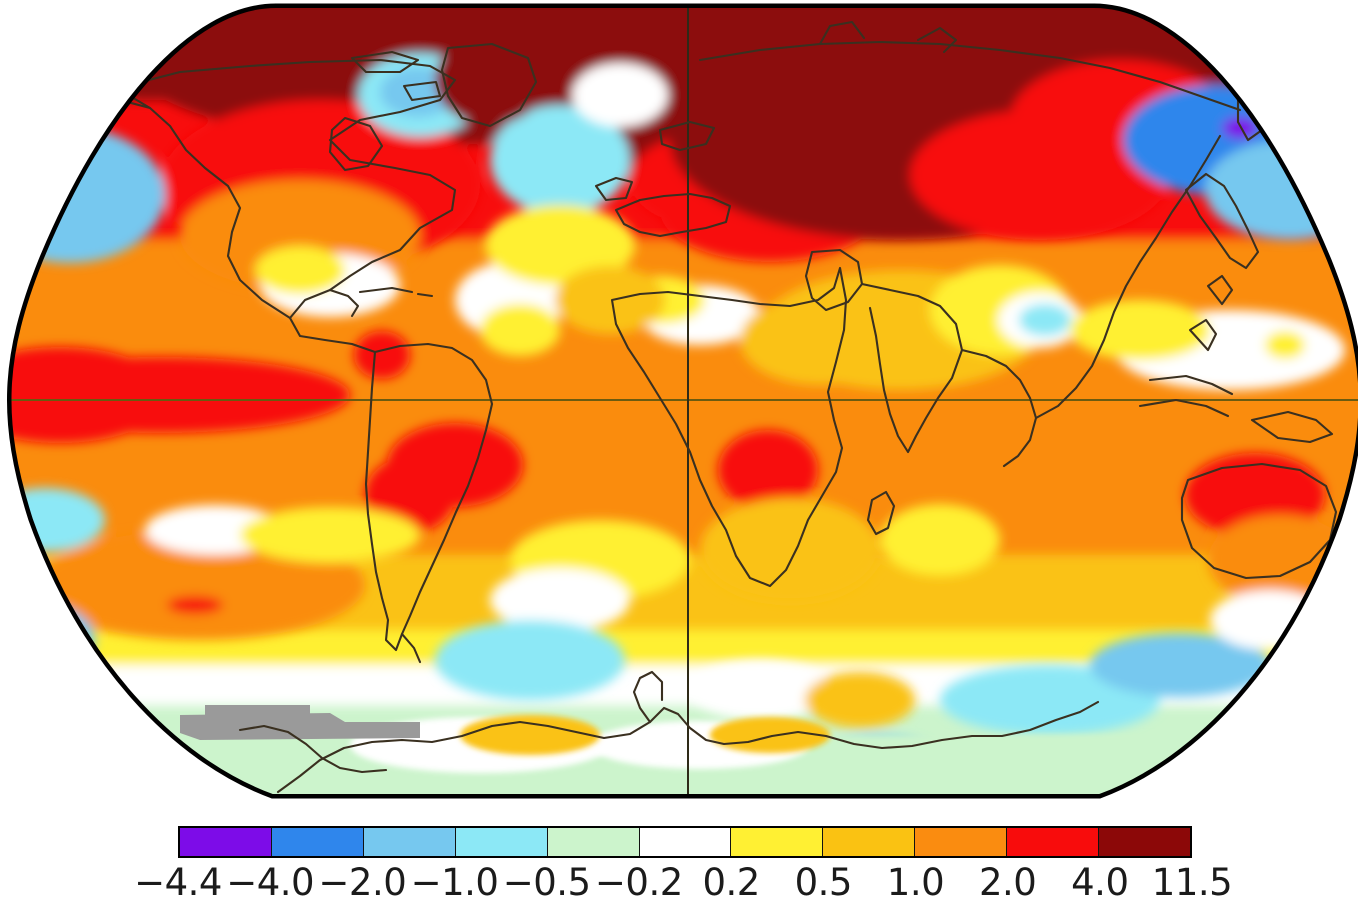 The height and width of the screenshot is (913, 1358). Describe the element at coordinates (915, 882) in the screenshot. I see `colorbar-tick-8: 1.0` at that location.